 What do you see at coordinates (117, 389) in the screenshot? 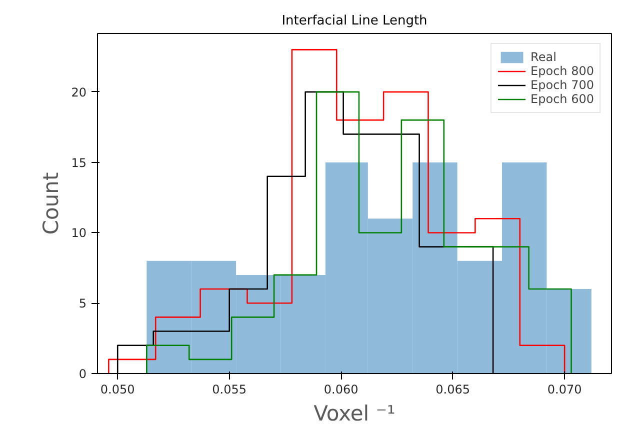
I see `x-tick-label: 0.050` at bounding box center [117, 389].